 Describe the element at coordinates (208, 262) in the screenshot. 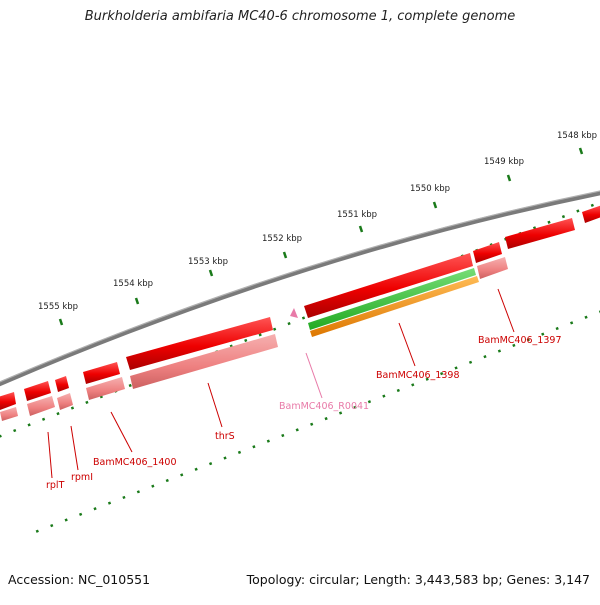

I see `tick-label: 1553 kbp` at that location.